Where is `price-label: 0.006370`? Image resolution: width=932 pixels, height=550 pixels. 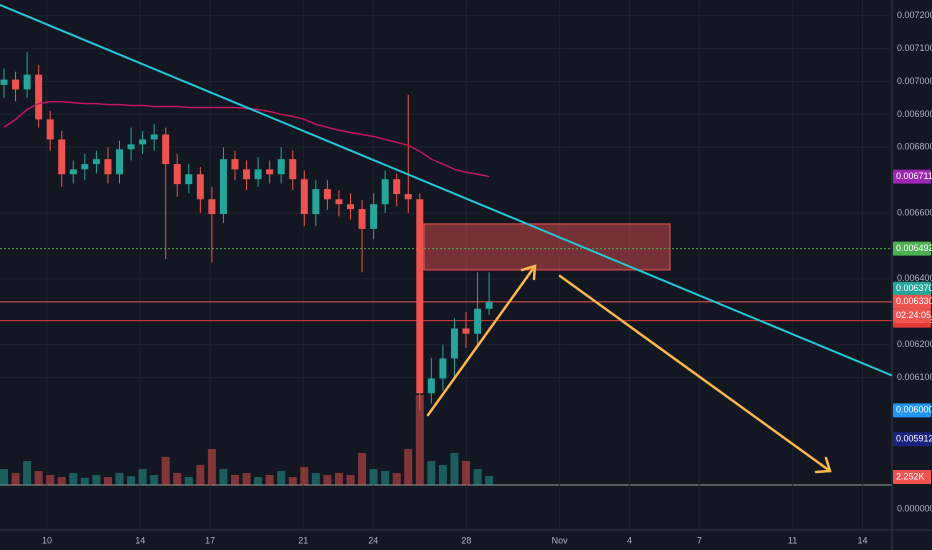
price-label: 0.006370 is located at coordinates (914, 288).